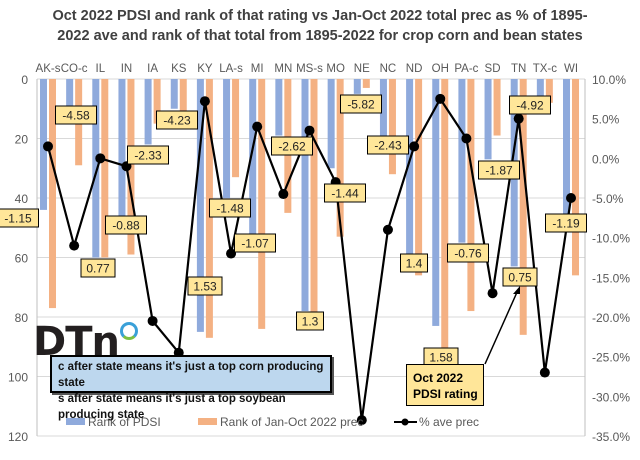 The image size is (640, 460). I want to click on data-label: 1.53, so click(205, 287).